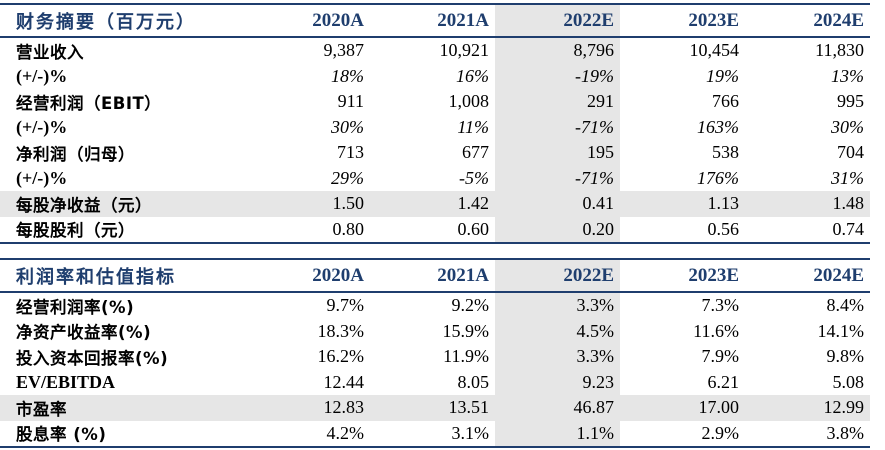  Describe the element at coordinates (807, 408) in the screenshot. I see `cell-value: 12.99` at that location.